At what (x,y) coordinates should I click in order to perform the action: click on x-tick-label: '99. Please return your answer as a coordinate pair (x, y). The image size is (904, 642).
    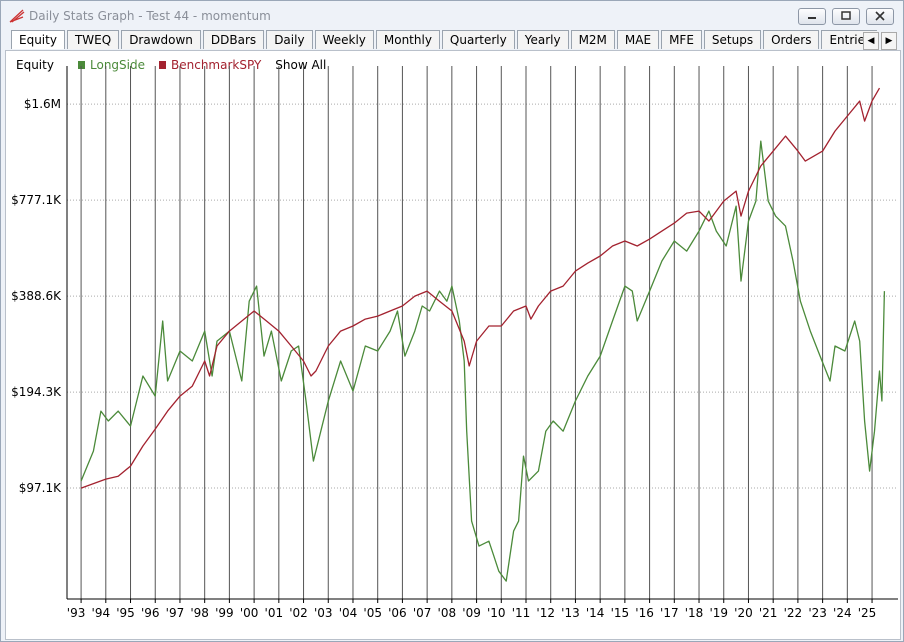
    Looking at the image, I should click on (224, 613).